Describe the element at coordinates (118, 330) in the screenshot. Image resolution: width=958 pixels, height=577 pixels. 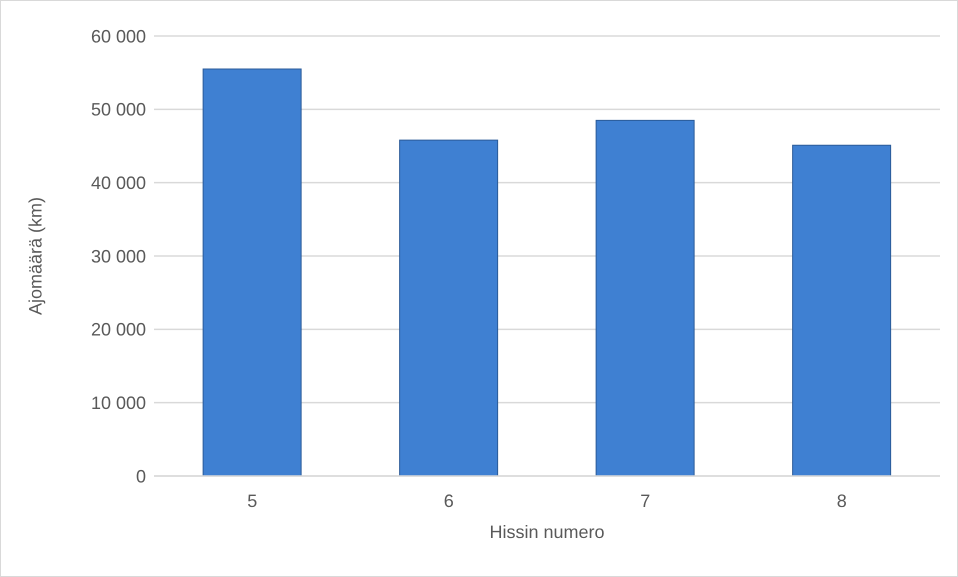
I see `y-tick-label: 20 000` at that location.